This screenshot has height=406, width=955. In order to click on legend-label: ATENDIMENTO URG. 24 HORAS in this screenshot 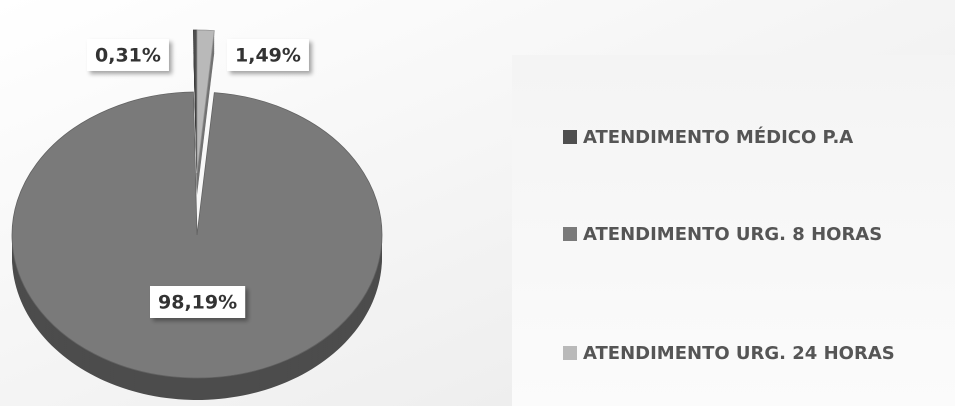, I will do `click(739, 353)`.